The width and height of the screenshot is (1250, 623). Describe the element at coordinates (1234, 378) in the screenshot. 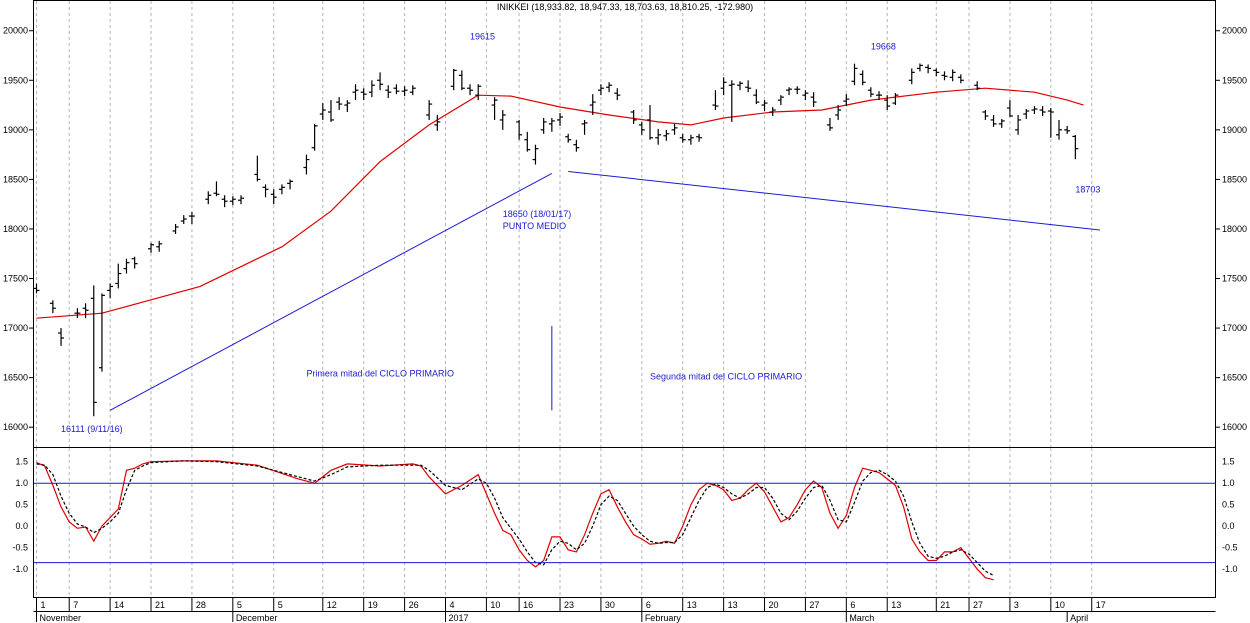

I see `price-tick-label-right: 16500` at that location.